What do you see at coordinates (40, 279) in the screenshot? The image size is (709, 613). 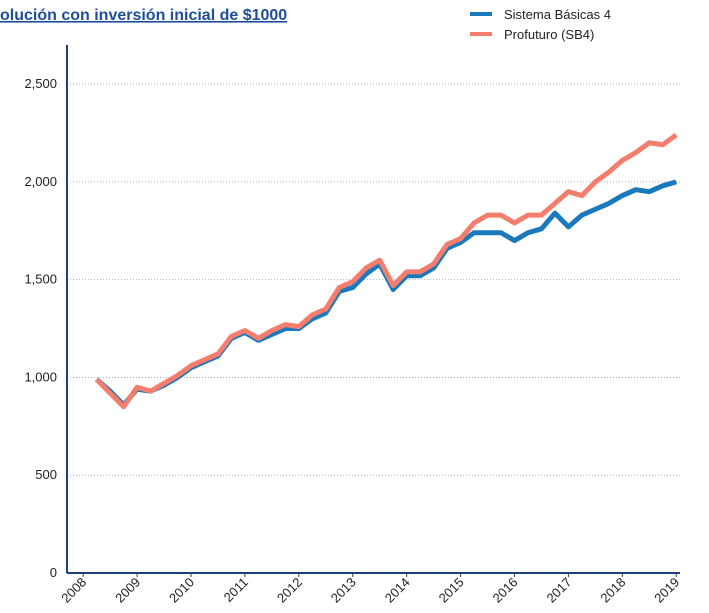 I see `y-tick-label: 1,500` at bounding box center [40, 279].